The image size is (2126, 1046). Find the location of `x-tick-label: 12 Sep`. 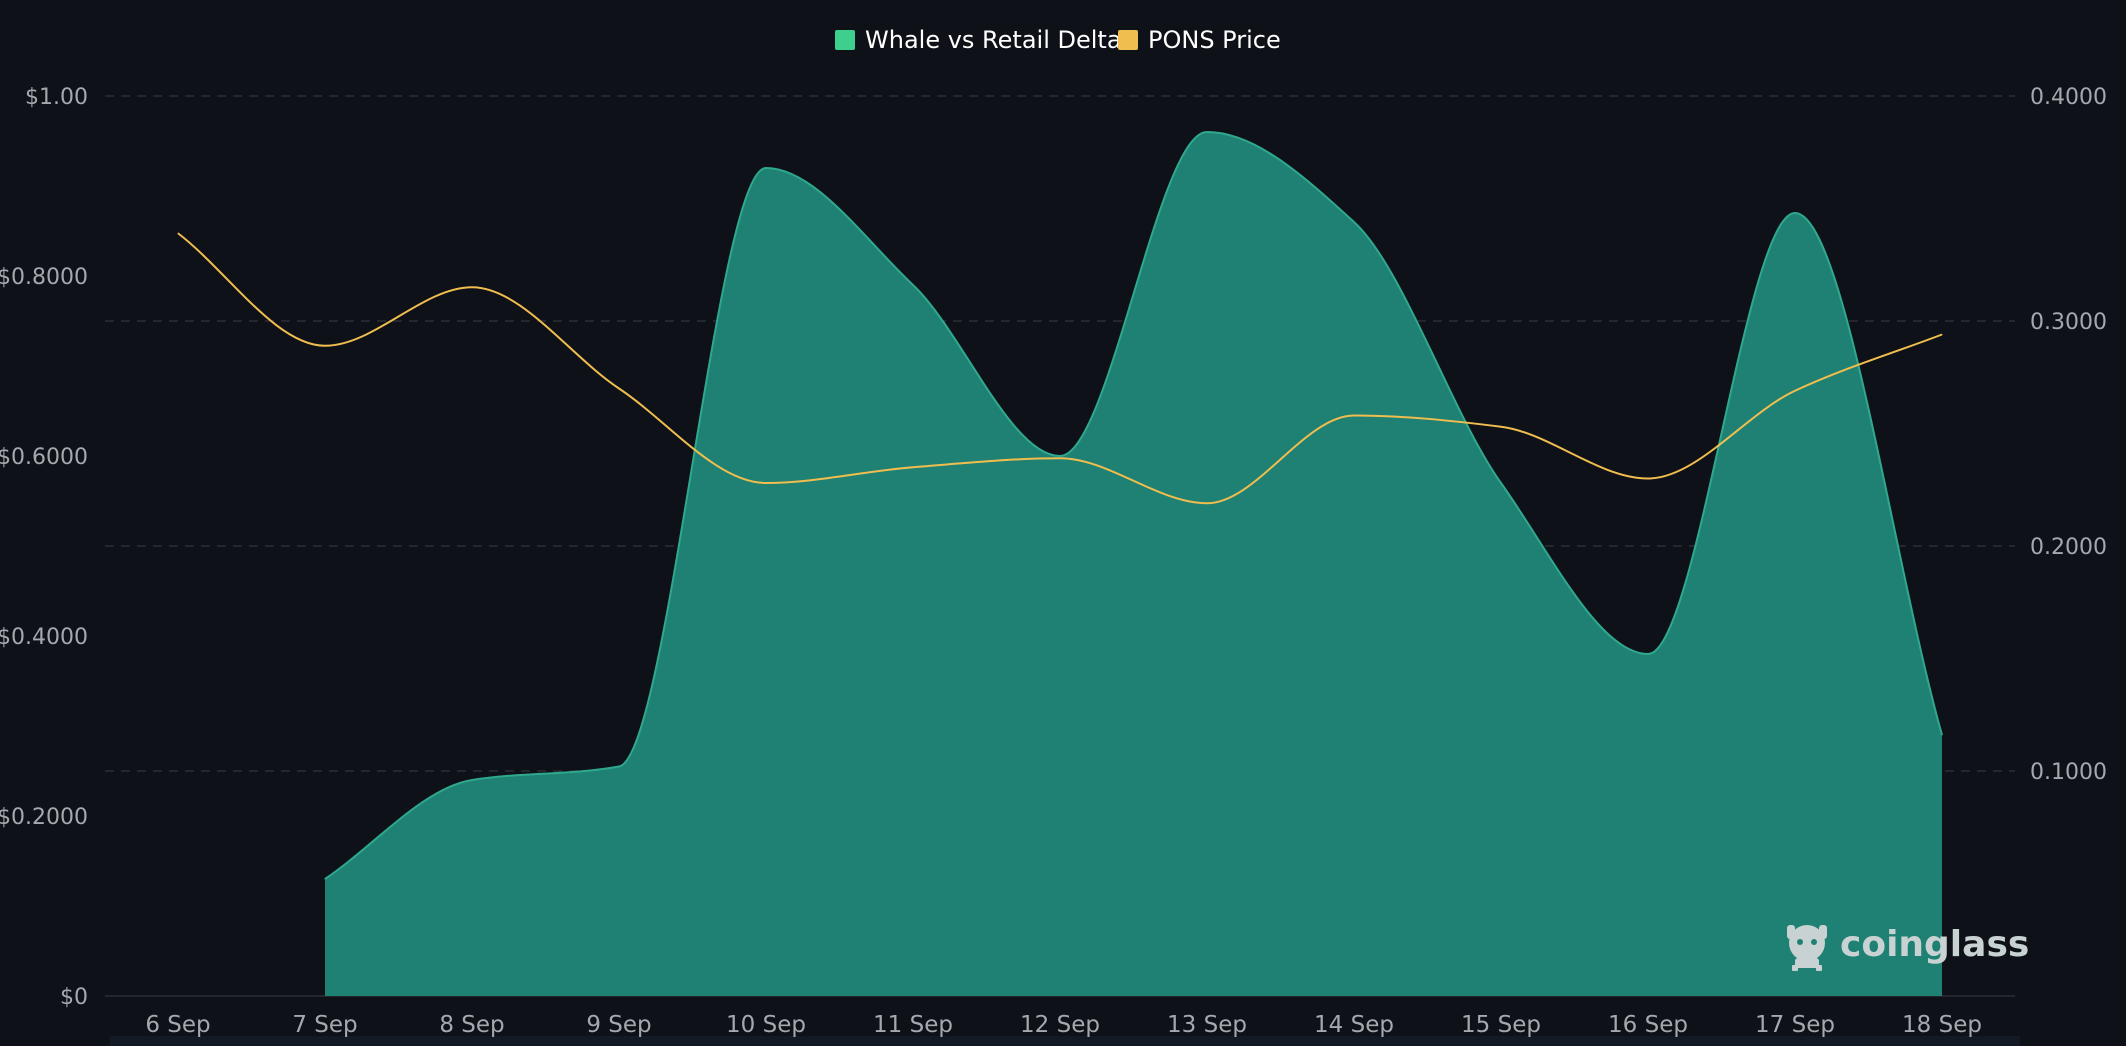

x-tick-label: 12 Sep is located at coordinates (1060, 1025).